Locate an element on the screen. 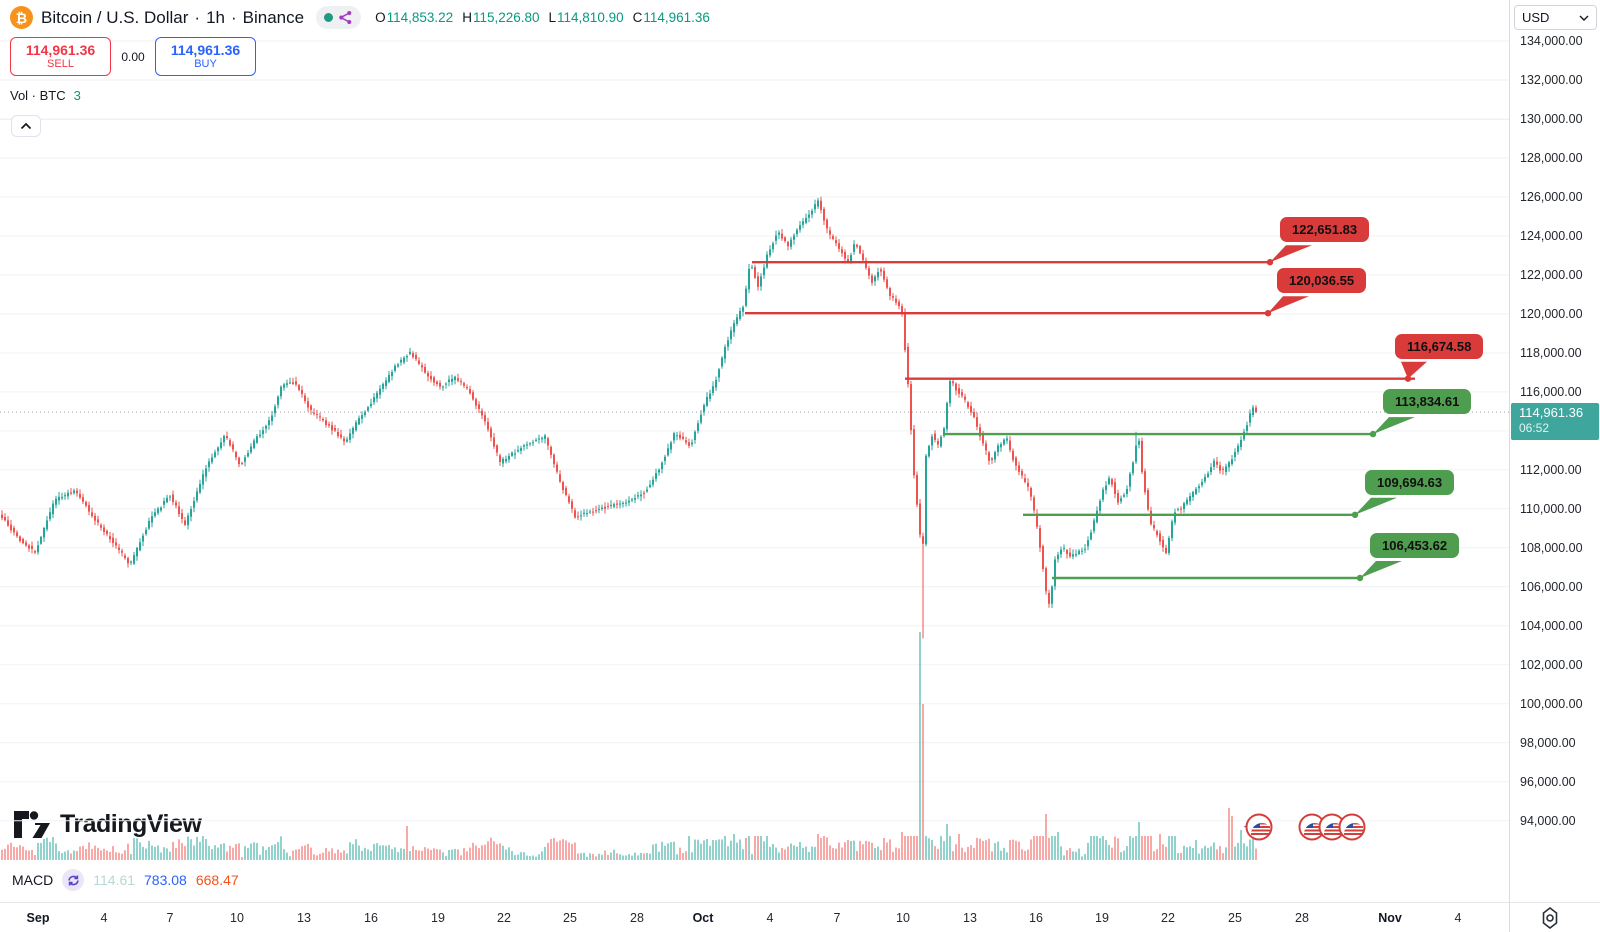 Image resolution: width=1600 pixels, height=932 pixels. macd-value-1: 114.61 is located at coordinates (114, 880).